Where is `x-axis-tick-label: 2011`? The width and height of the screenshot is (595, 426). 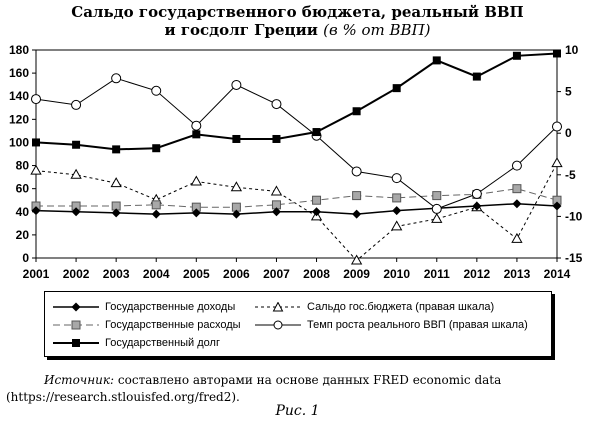 x-axis-tick-label: 2011 is located at coordinates (437, 274).